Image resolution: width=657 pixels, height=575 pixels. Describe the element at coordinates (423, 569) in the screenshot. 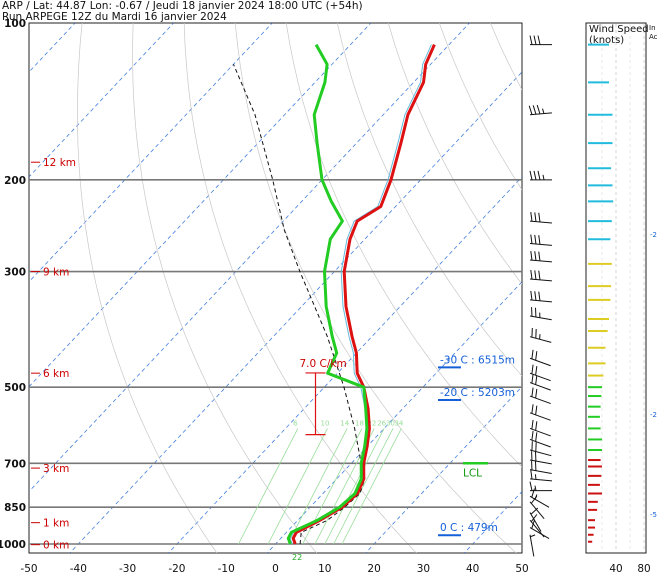

I see `temperature-tick-label: 30` at that location.